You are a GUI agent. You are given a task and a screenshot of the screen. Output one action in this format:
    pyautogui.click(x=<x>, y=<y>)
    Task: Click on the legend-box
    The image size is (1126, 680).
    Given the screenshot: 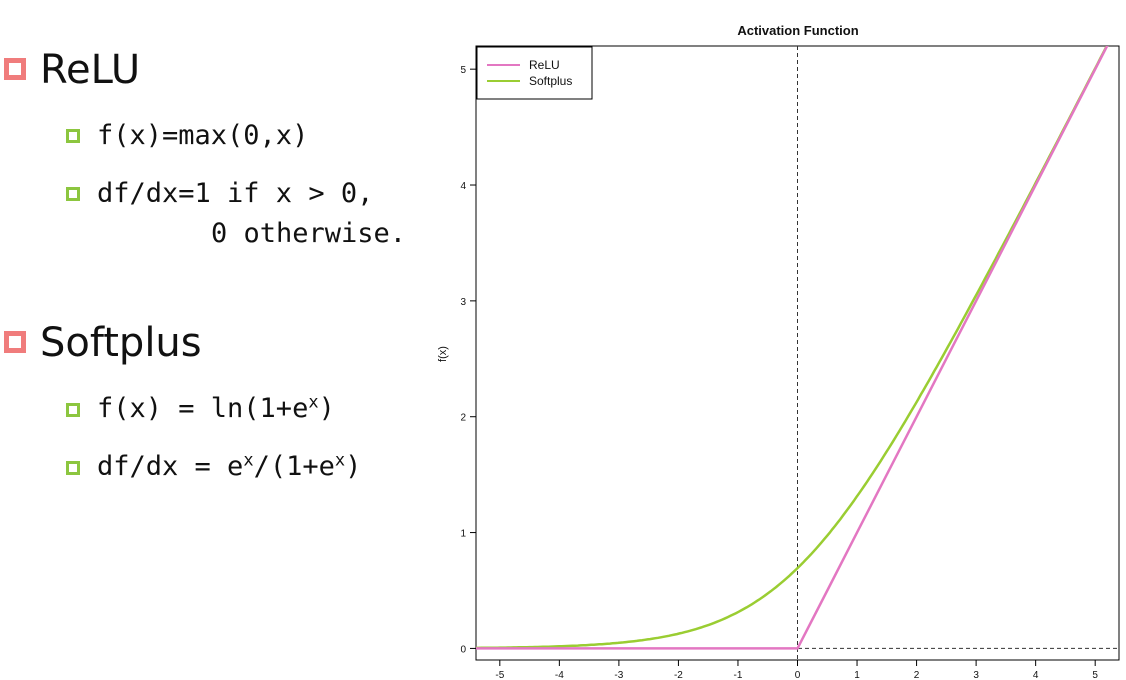 What is the action you would take?
    pyautogui.click(x=534, y=73)
    